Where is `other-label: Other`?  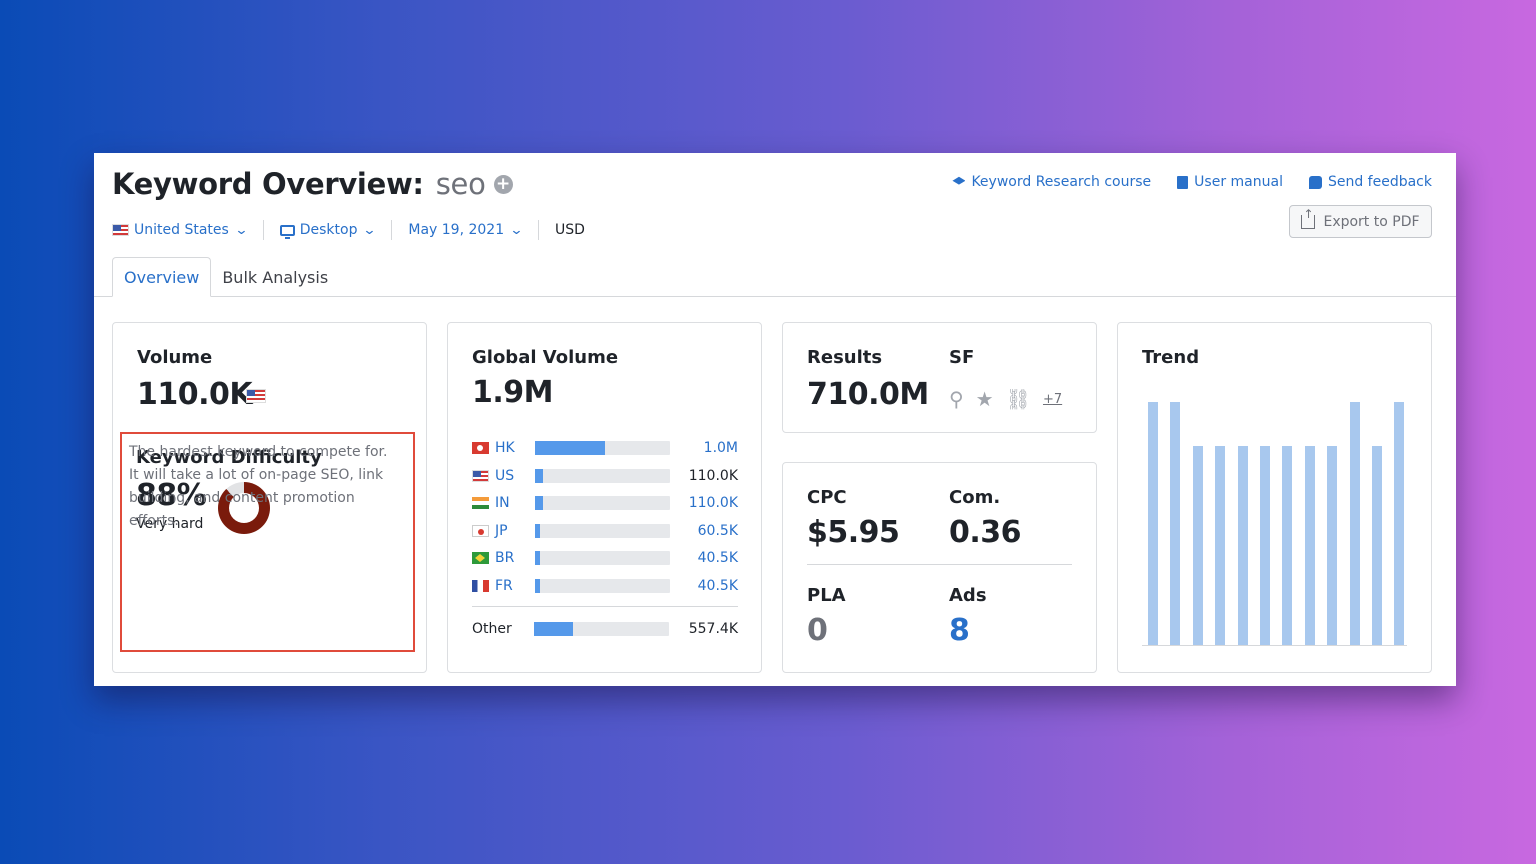
other-label: Other is located at coordinates (492, 629).